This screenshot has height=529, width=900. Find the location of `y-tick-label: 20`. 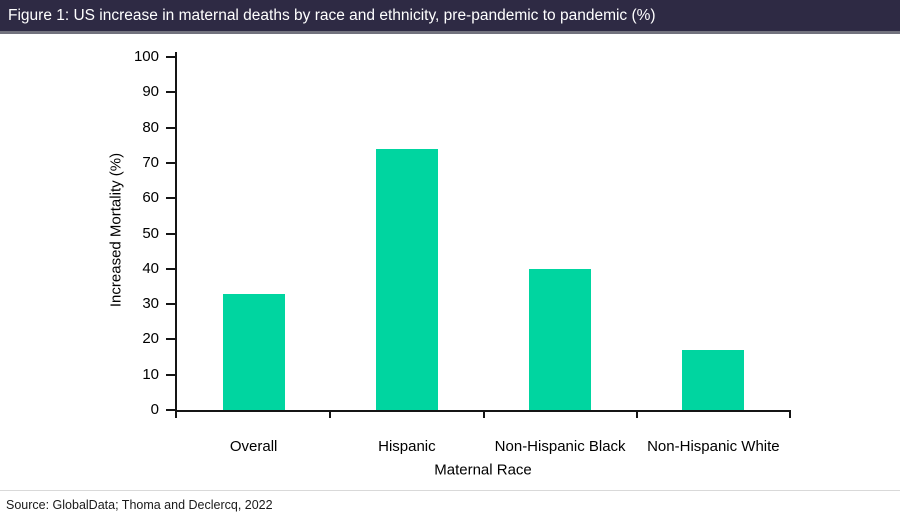

y-tick-label: 20 is located at coordinates (150, 339).